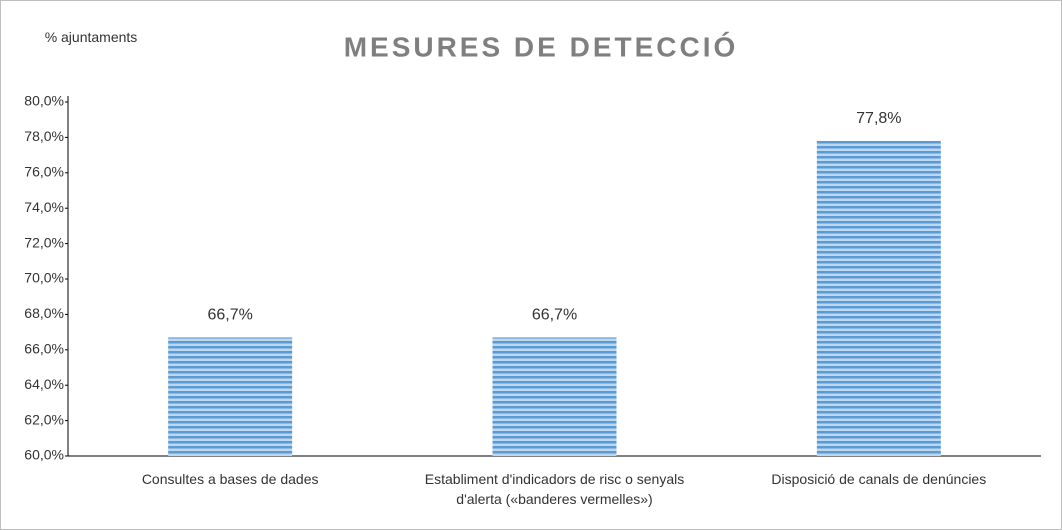 The height and width of the screenshot is (530, 1062). Describe the element at coordinates (44, 419) in the screenshot. I see `y-tick-label: 62,0%` at that location.